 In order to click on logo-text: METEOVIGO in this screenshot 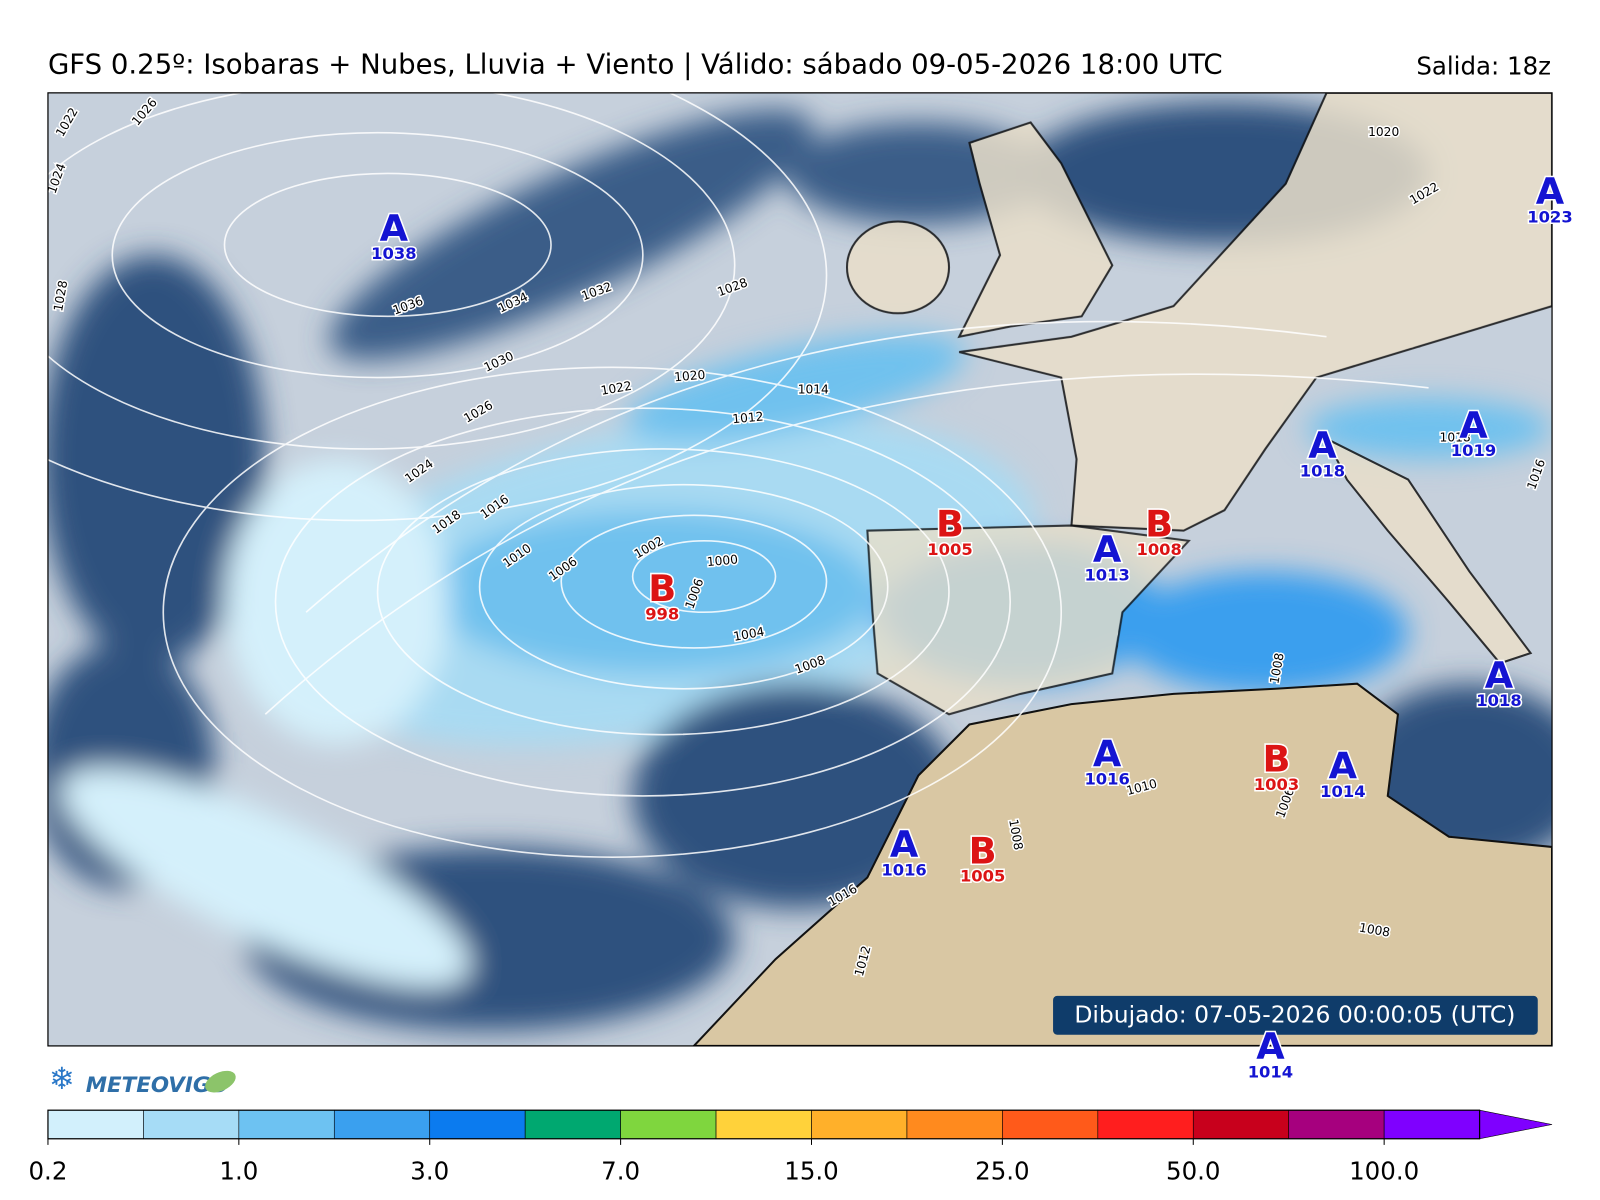, I will do `click(157, 1085)`.